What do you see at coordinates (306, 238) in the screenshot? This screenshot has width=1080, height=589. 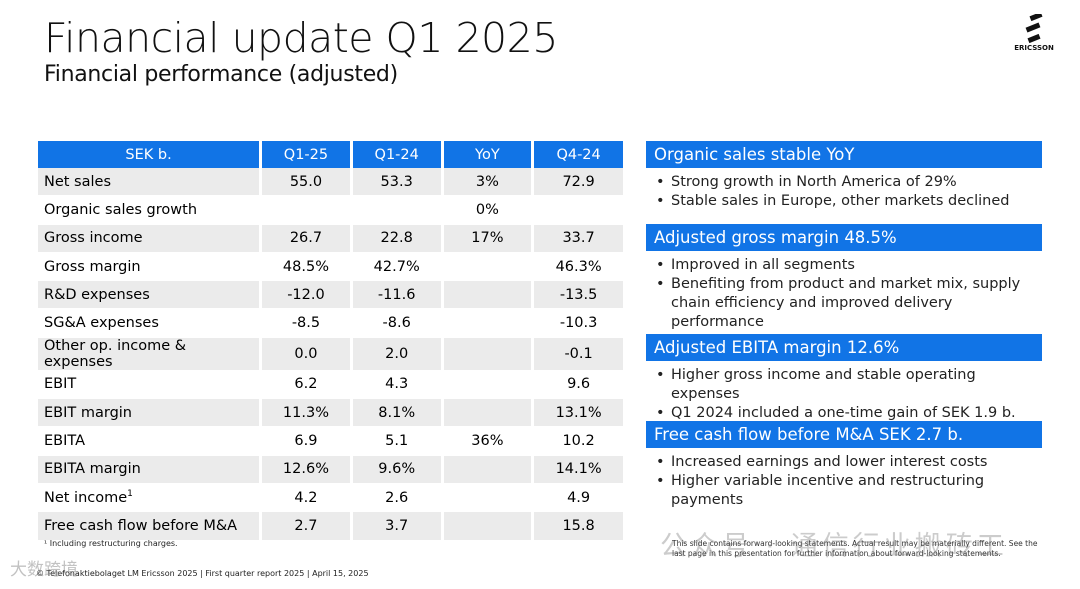 I see `cell-q125: 26.7` at bounding box center [306, 238].